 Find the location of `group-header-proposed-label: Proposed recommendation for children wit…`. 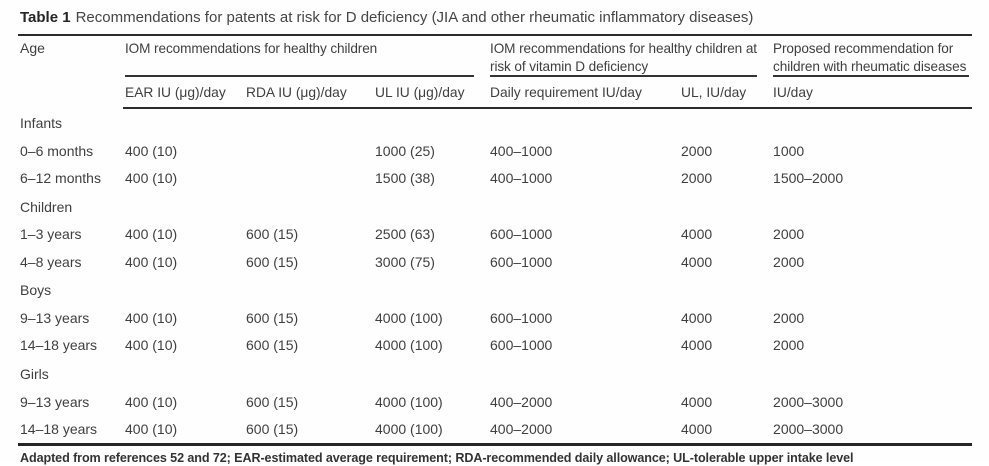

group-header-proposed-label: Proposed recommendation for children wit… is located at coordinates (871, 58).